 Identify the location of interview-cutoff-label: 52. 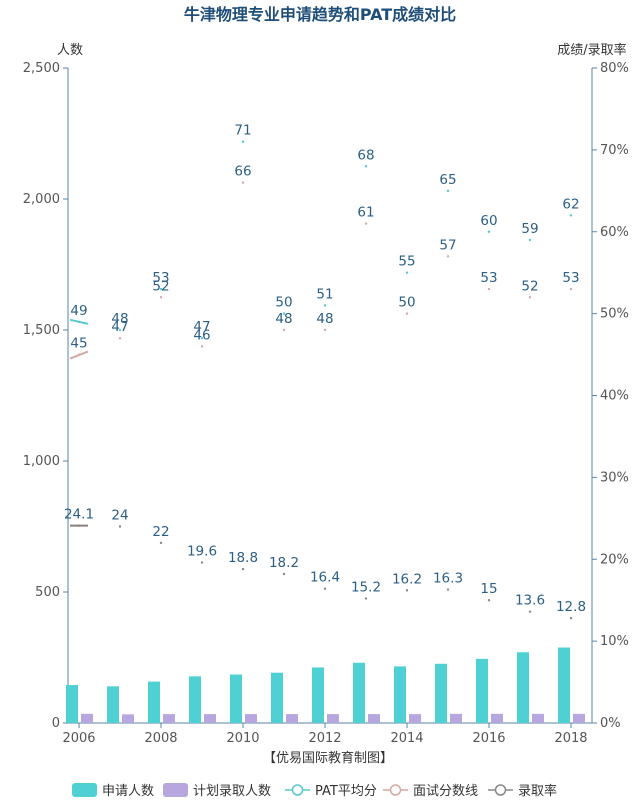
(529, 286).